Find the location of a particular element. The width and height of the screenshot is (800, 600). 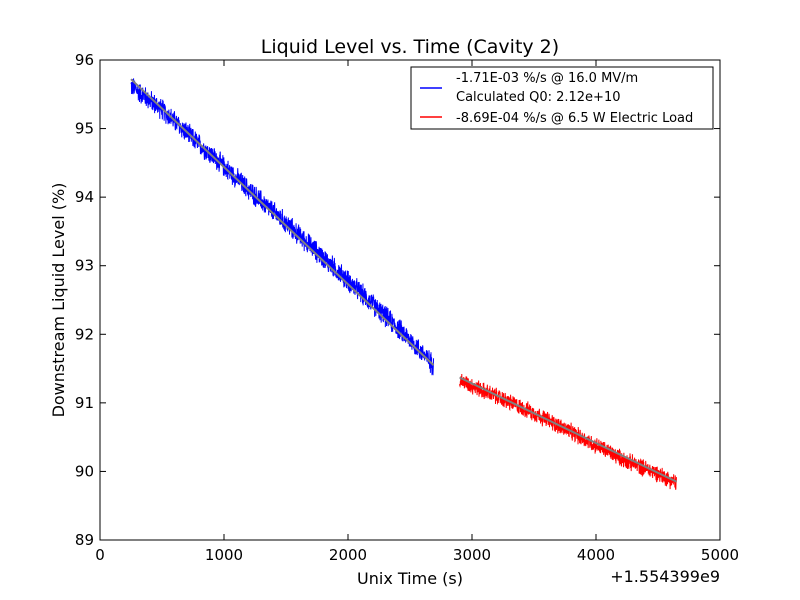

y-tick-label: 94 is located at coordinates (84, 197).